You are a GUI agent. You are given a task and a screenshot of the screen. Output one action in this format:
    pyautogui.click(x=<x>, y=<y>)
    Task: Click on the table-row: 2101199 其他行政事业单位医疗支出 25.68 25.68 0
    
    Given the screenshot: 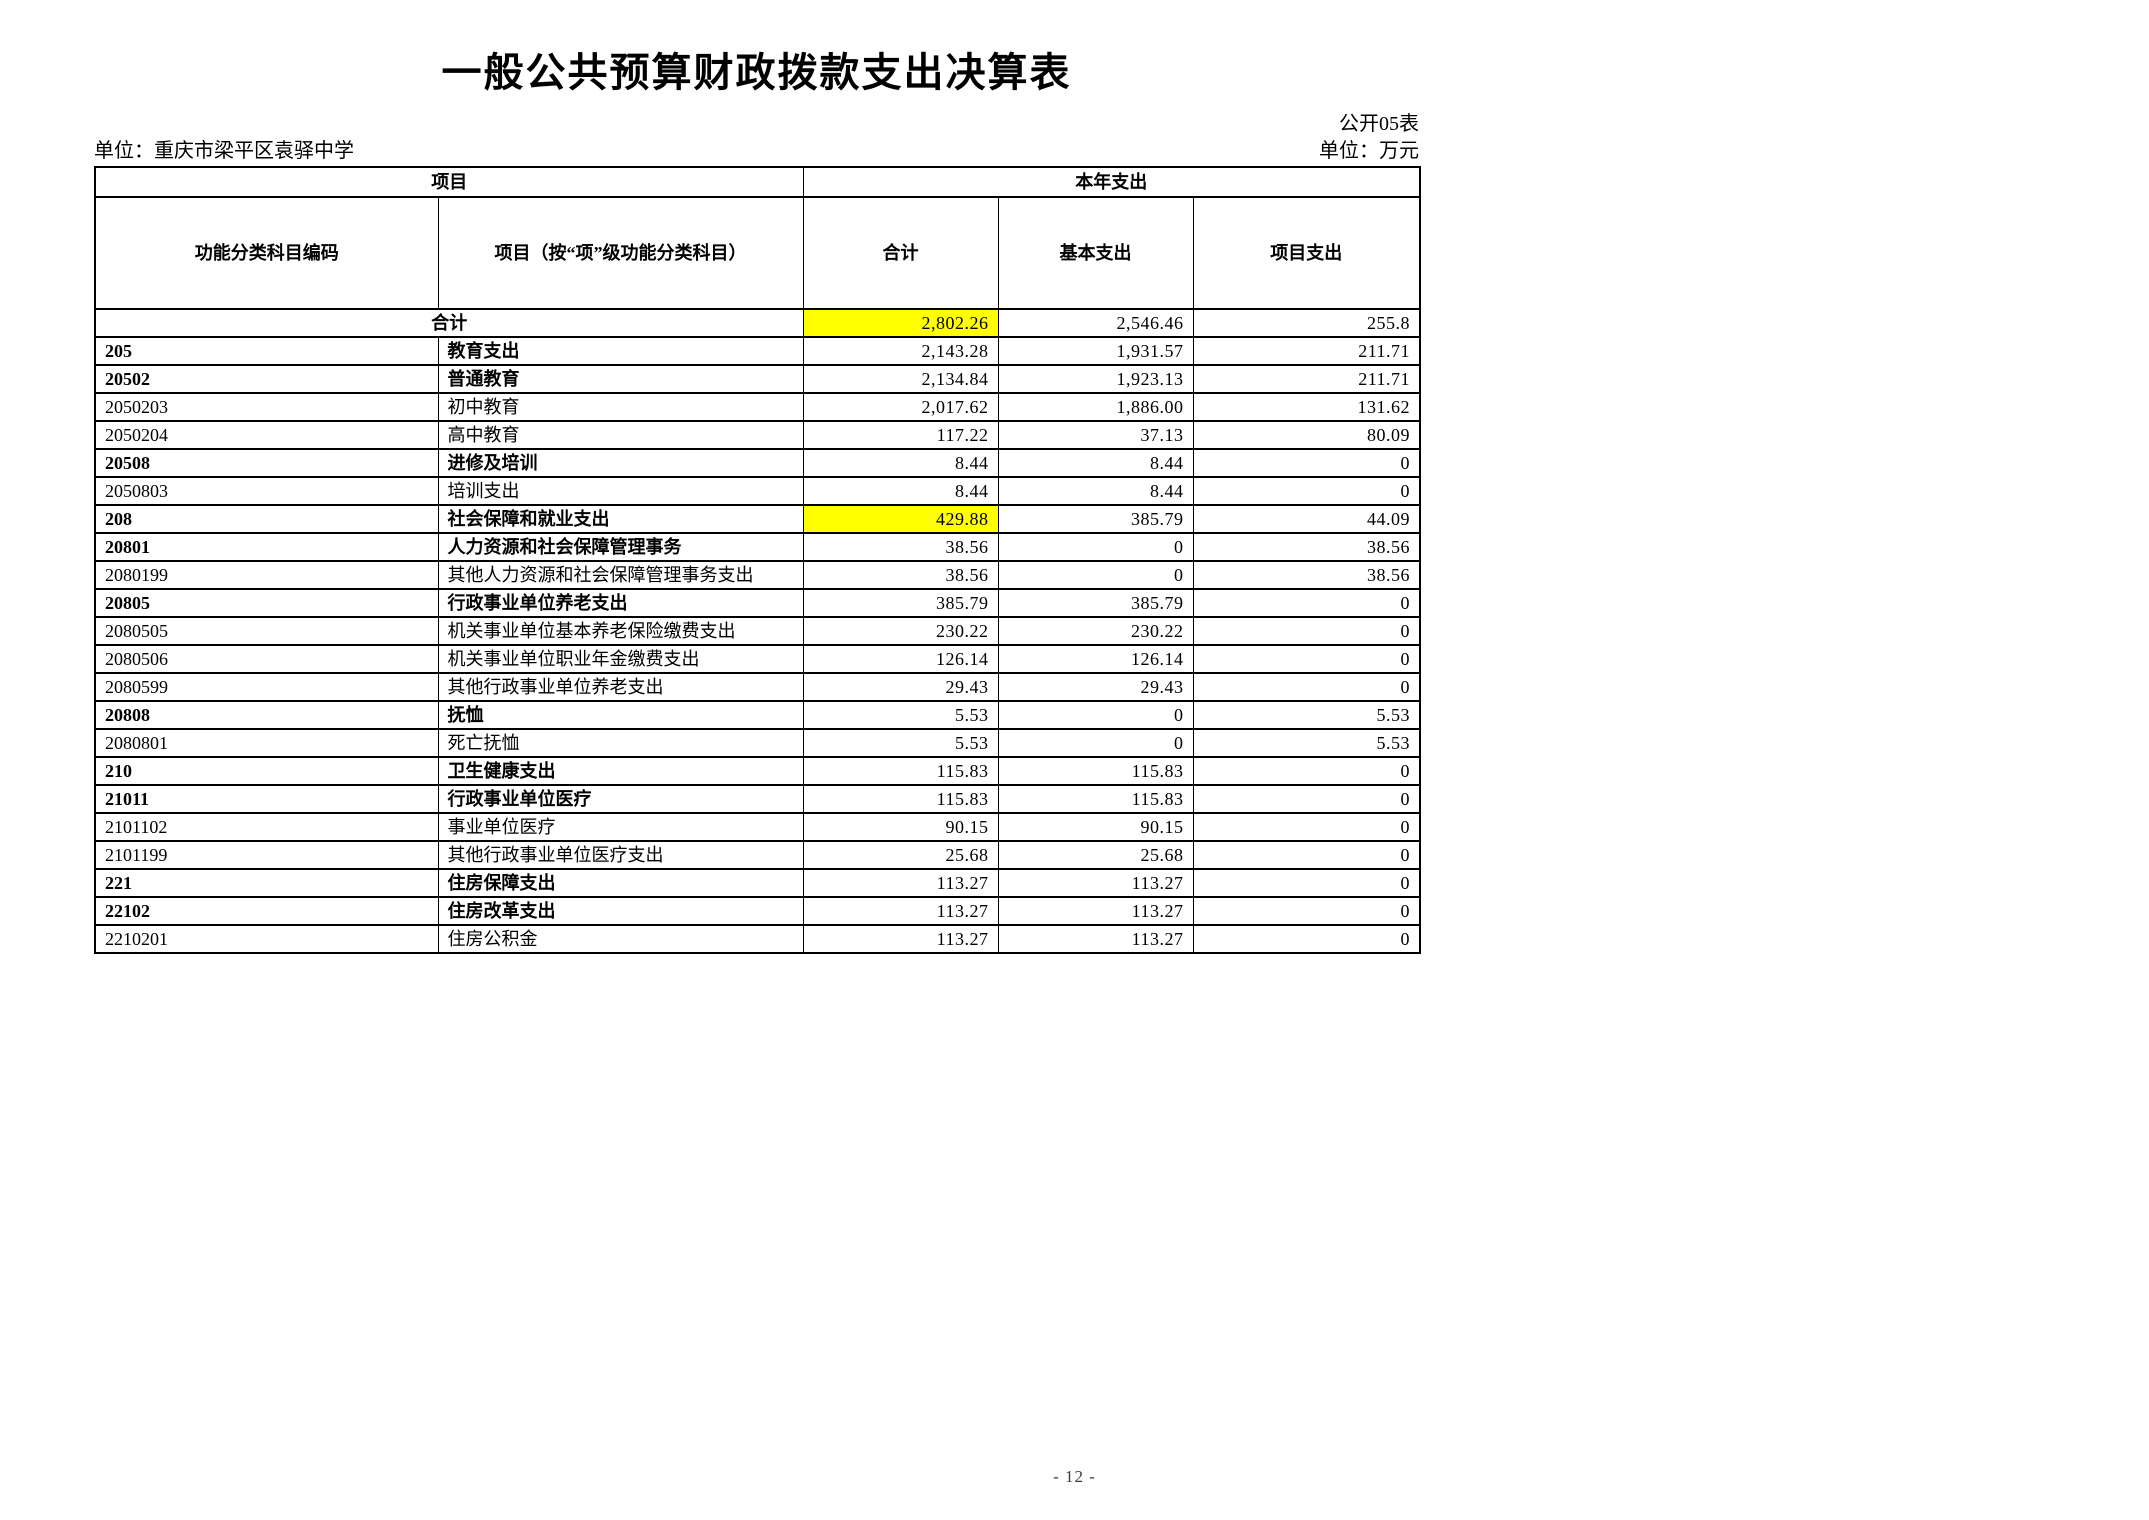 What is the action you would take?
    pyautogui.click(x=757, y=855)
    